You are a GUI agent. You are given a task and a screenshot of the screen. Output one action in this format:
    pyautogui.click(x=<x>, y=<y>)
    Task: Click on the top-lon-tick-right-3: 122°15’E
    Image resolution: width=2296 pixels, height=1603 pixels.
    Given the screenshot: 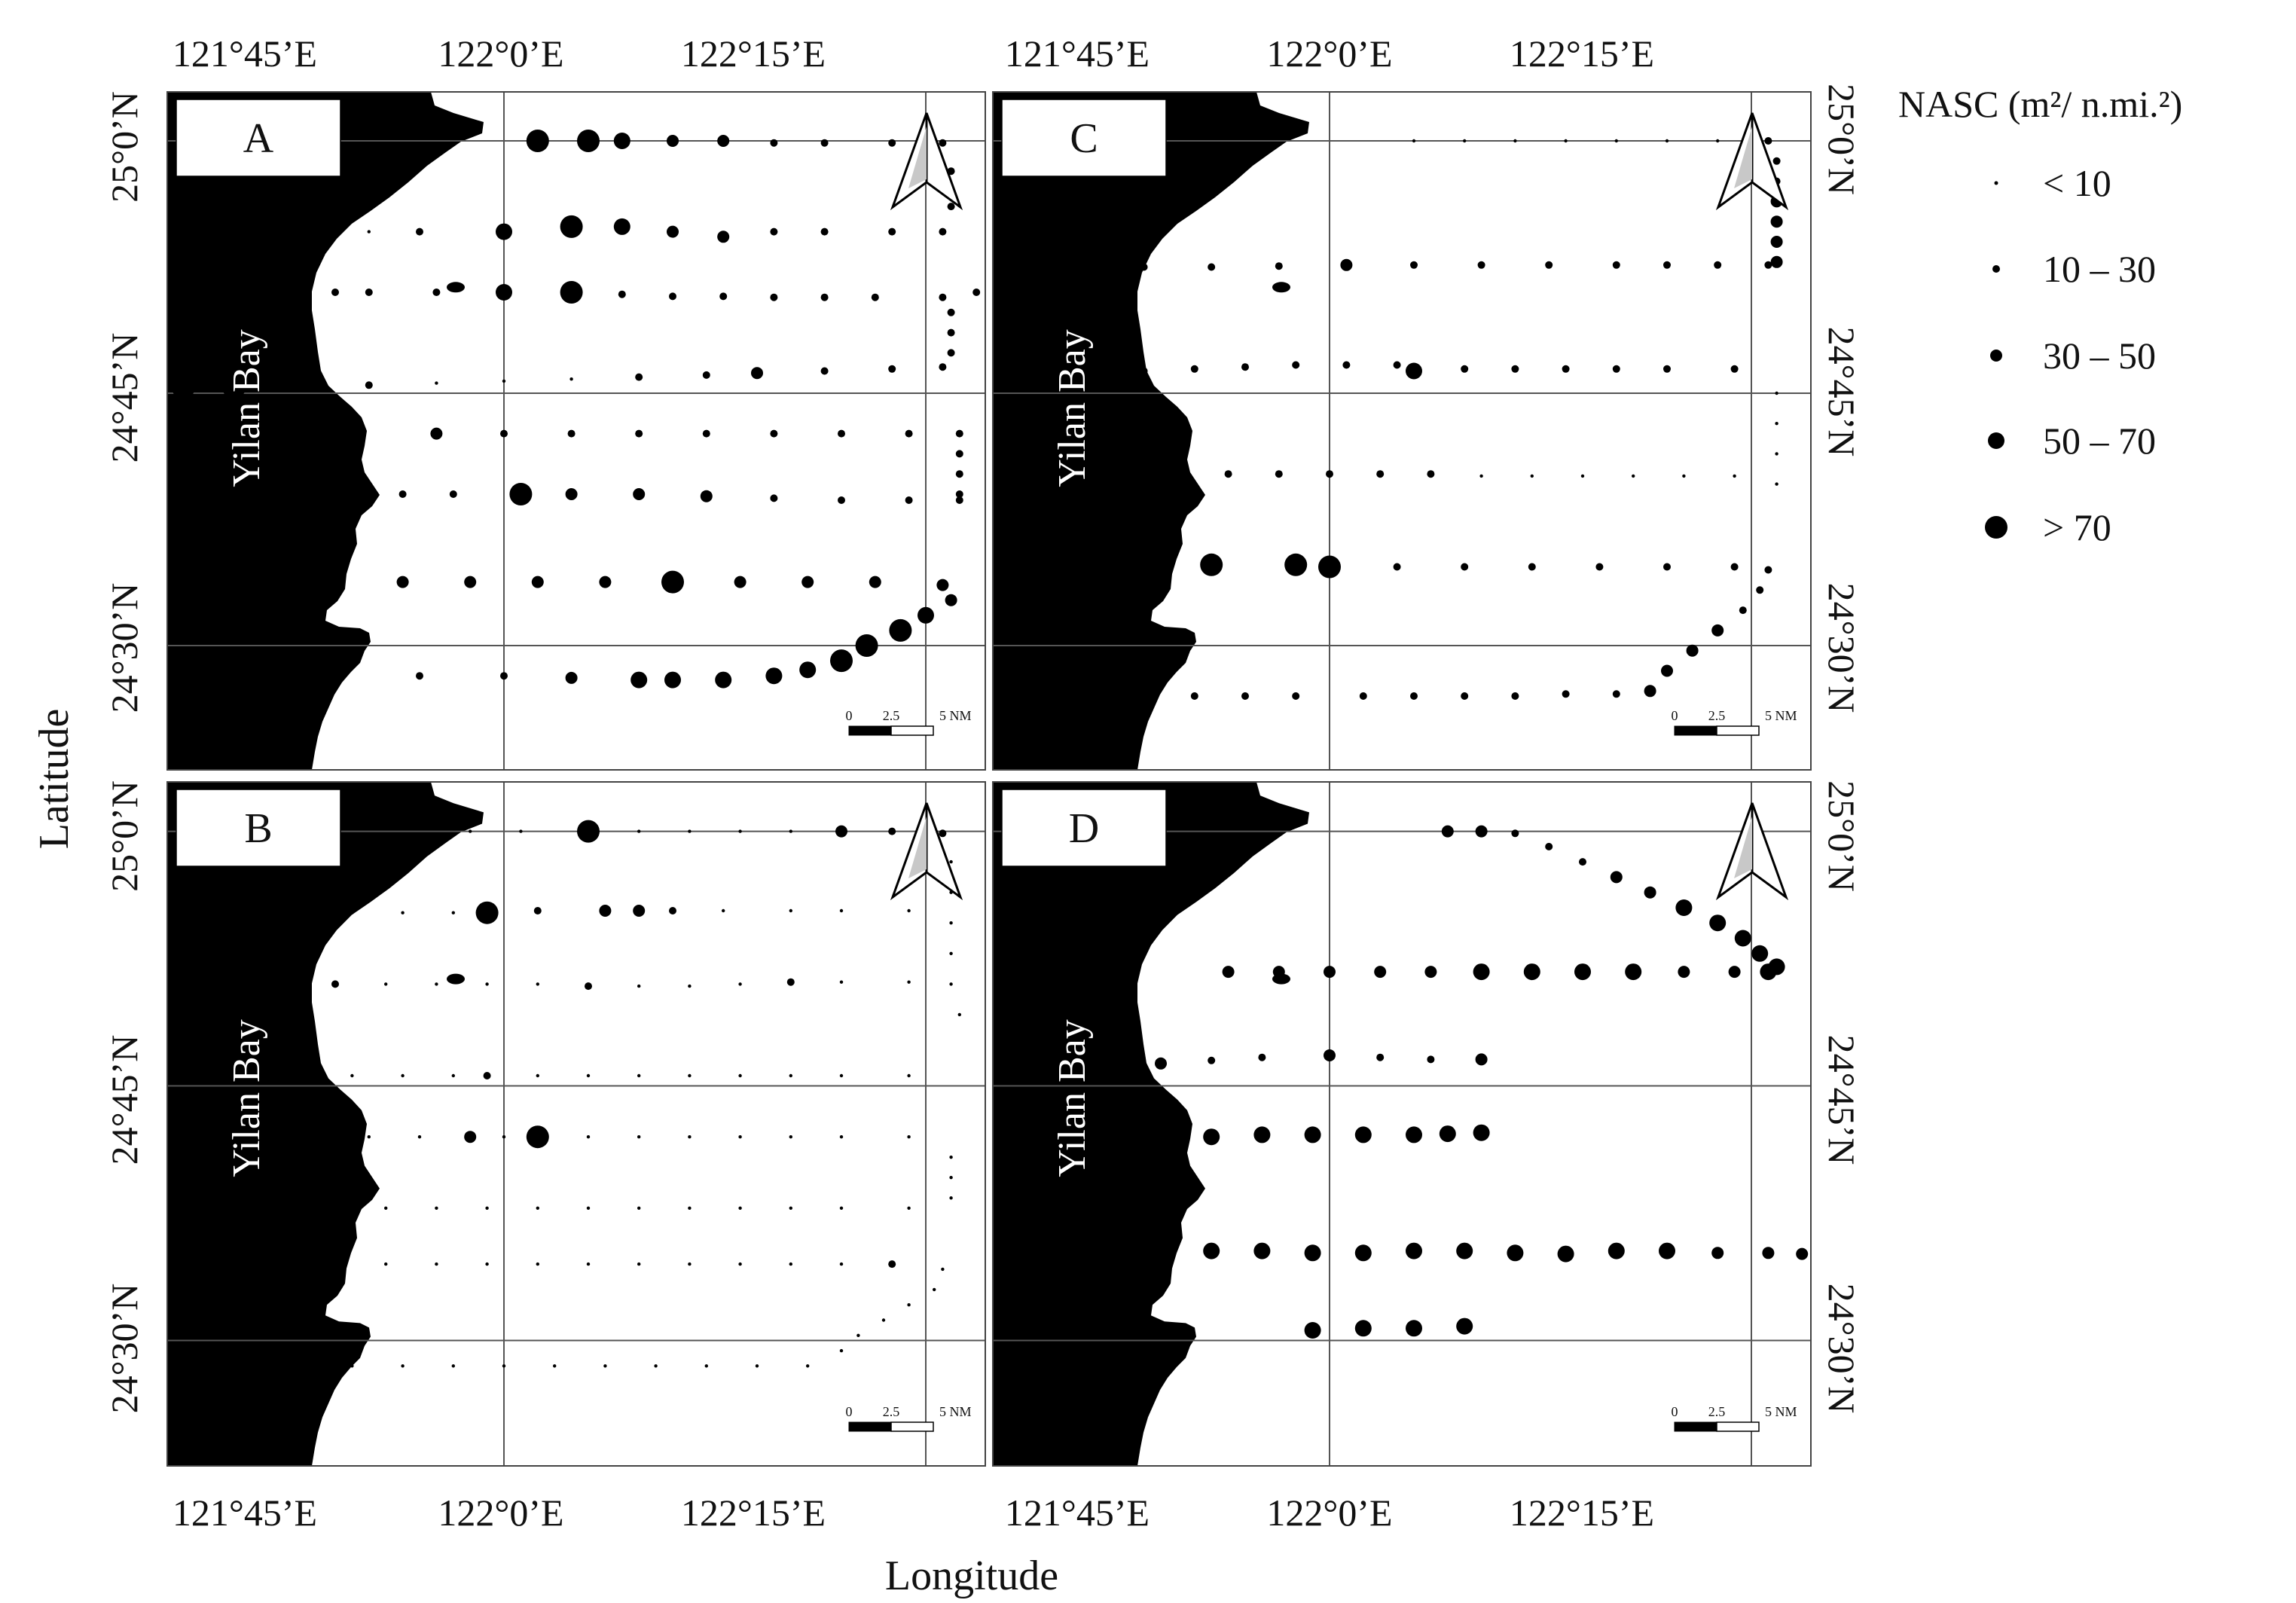 What is the action you would take?
    pyautogui.click(x=1582, y=53)
    